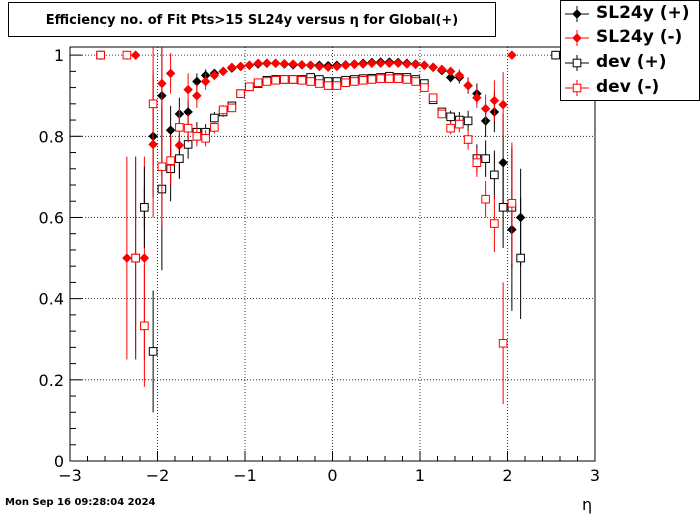  I want to click on legend-label-dev-minus: dev (-), so click(628, 87).